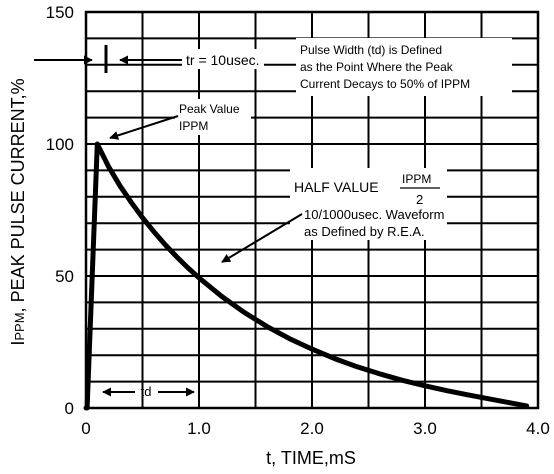  Describe the element at coordinates (377, 67) in the screenshot. I see `pulse-width-line-2: as the Point Where the Peak` at that location.